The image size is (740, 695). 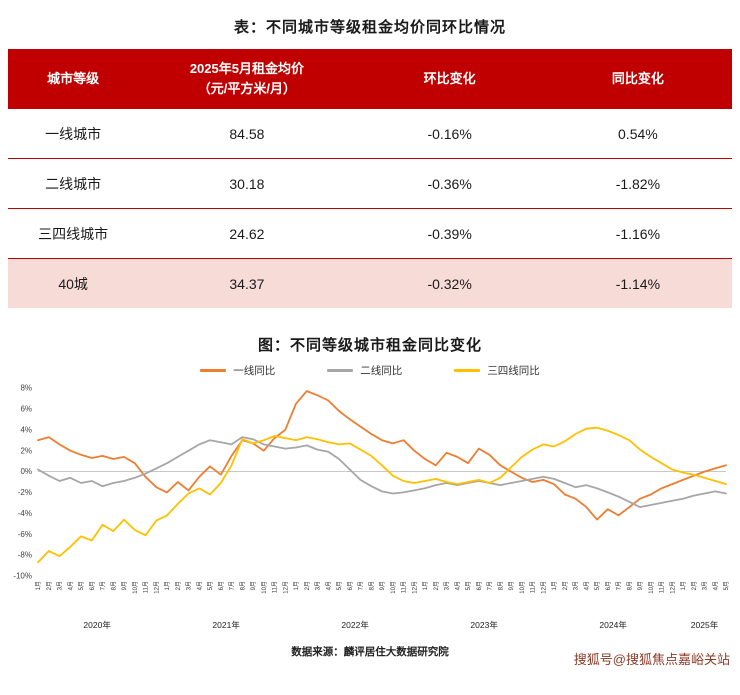 I want to click on cell-price: 34.37, so click(x=247, y=283).